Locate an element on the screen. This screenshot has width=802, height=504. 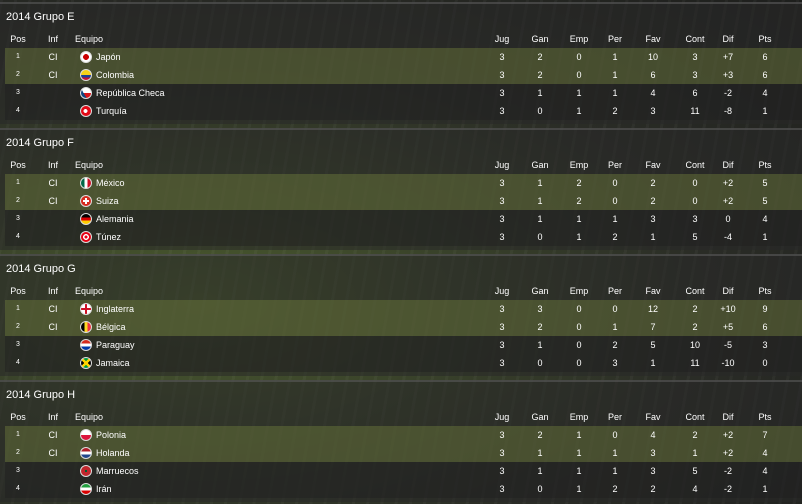
team-name-link: Japón is located at coordinates (108, 57).